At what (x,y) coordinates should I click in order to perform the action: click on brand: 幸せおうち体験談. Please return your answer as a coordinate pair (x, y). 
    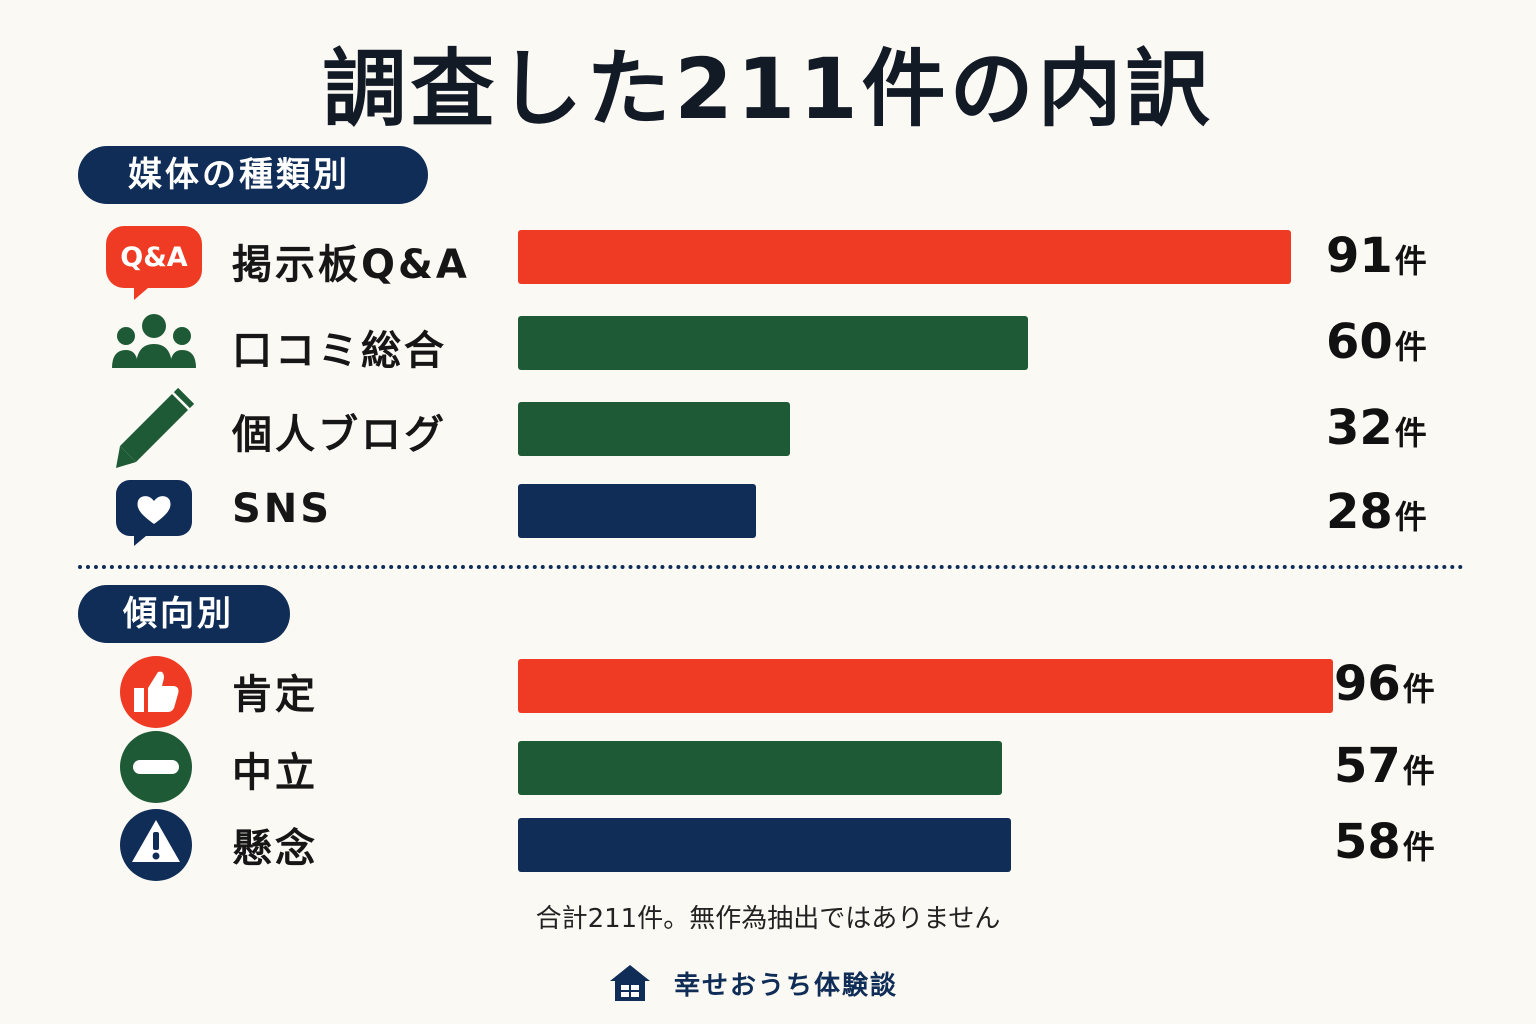
    Looking at the image, I should click on (753, 983).